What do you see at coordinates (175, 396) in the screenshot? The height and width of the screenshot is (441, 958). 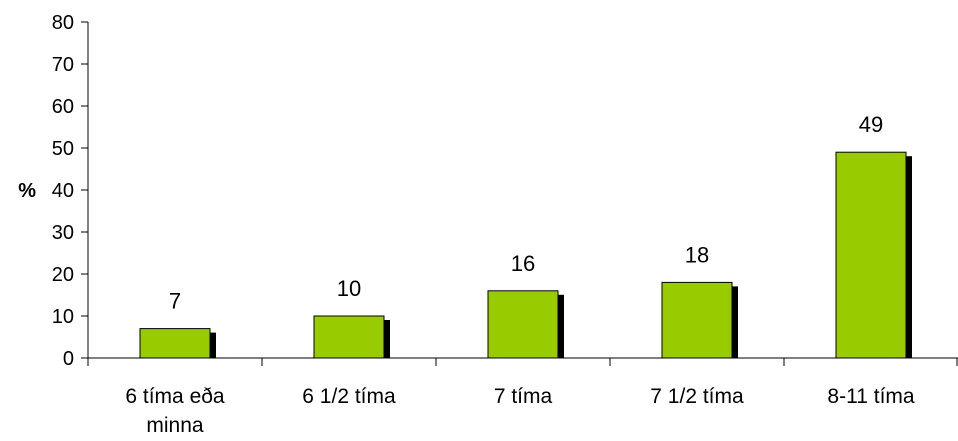 I see `category-label: 6 tíma eða` at bounding box center [175, 396].